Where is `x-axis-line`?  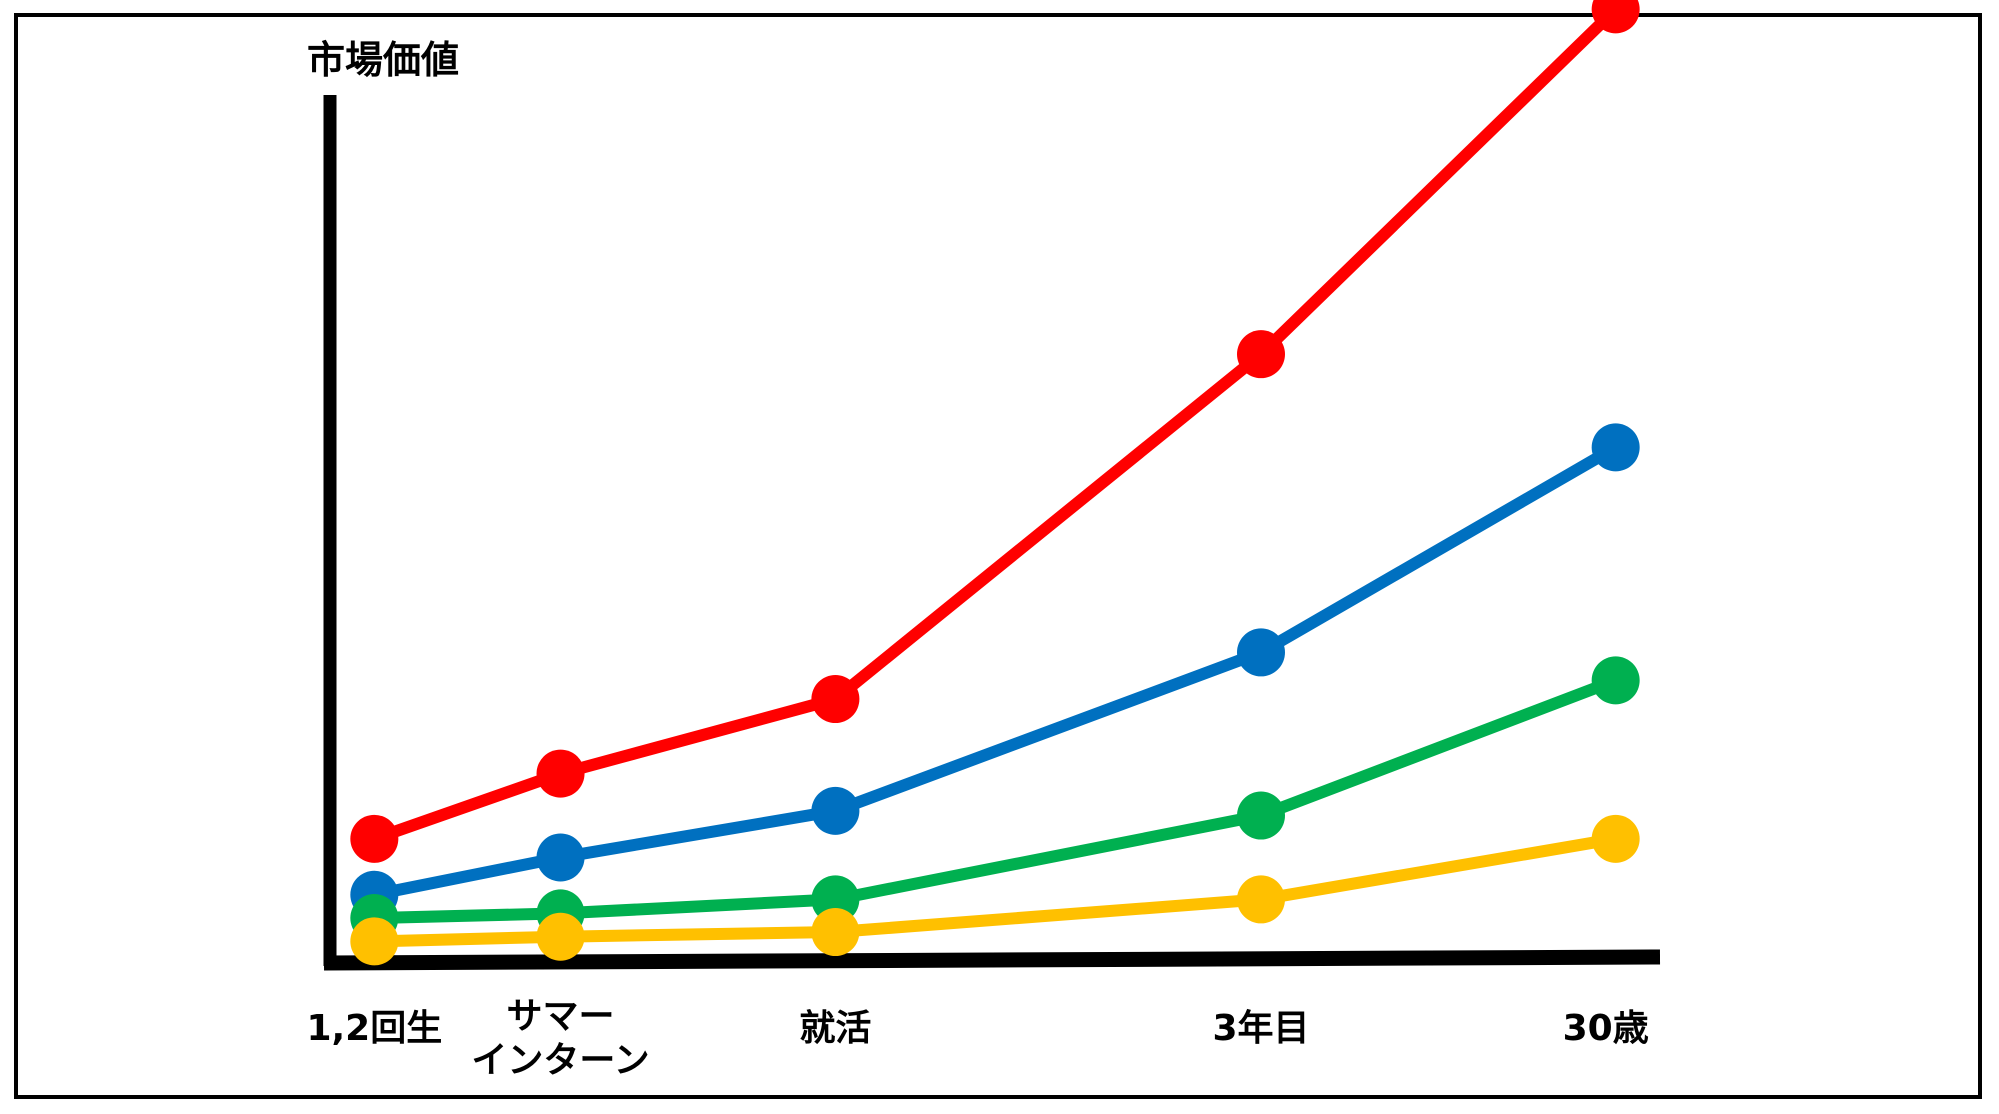
x-axis-line is located at coordinates (992, 960).